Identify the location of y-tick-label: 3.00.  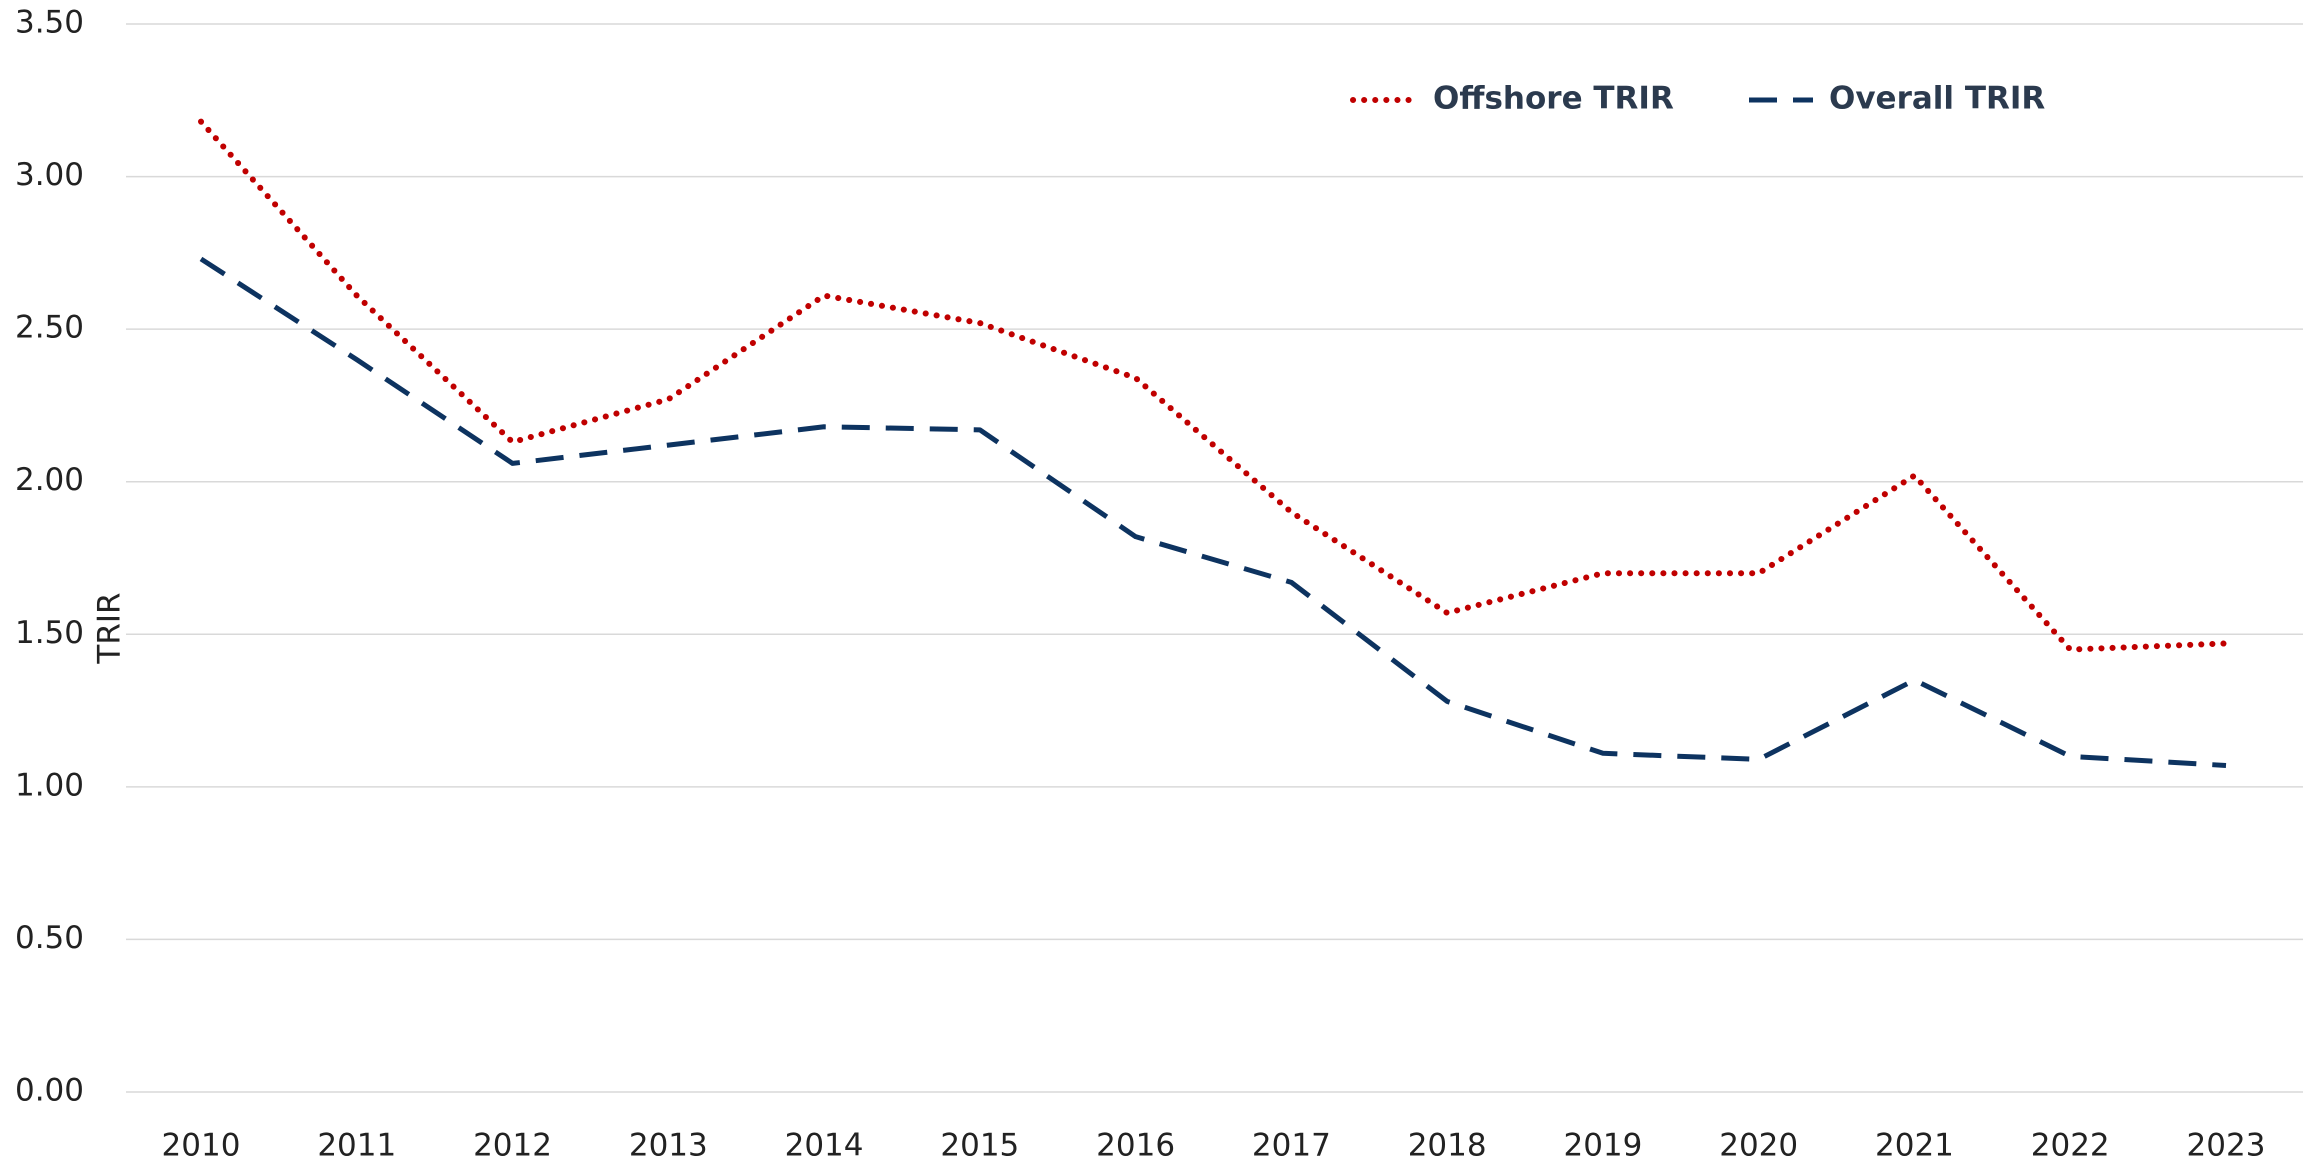
(49, 175).